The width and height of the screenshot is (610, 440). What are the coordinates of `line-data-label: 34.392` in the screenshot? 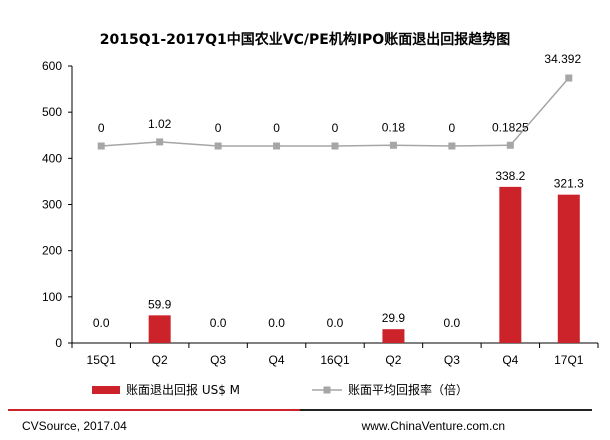 It's located at (562, 59).